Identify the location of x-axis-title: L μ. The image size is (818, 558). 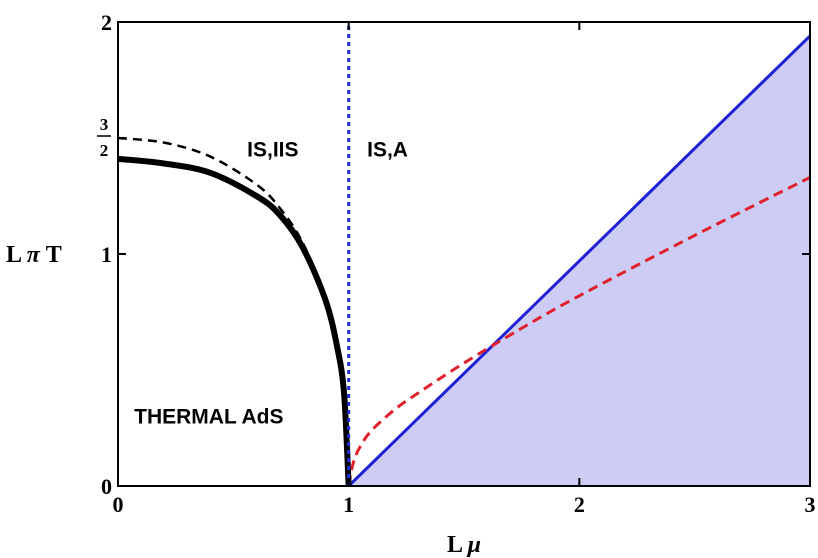
(464, 545).